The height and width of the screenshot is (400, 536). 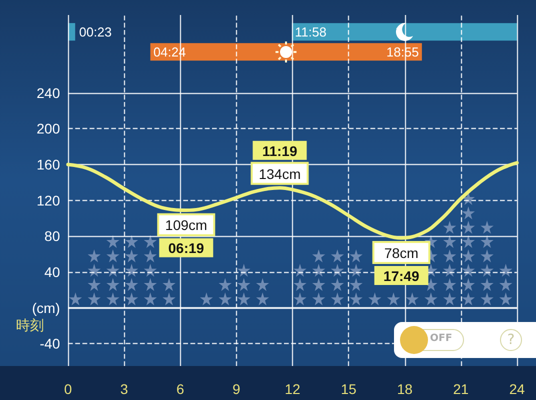 What do you see at coordinates (50, 344) in the screenshot?
I see `y-tick-label: -40` at bounding box center [50, 344].